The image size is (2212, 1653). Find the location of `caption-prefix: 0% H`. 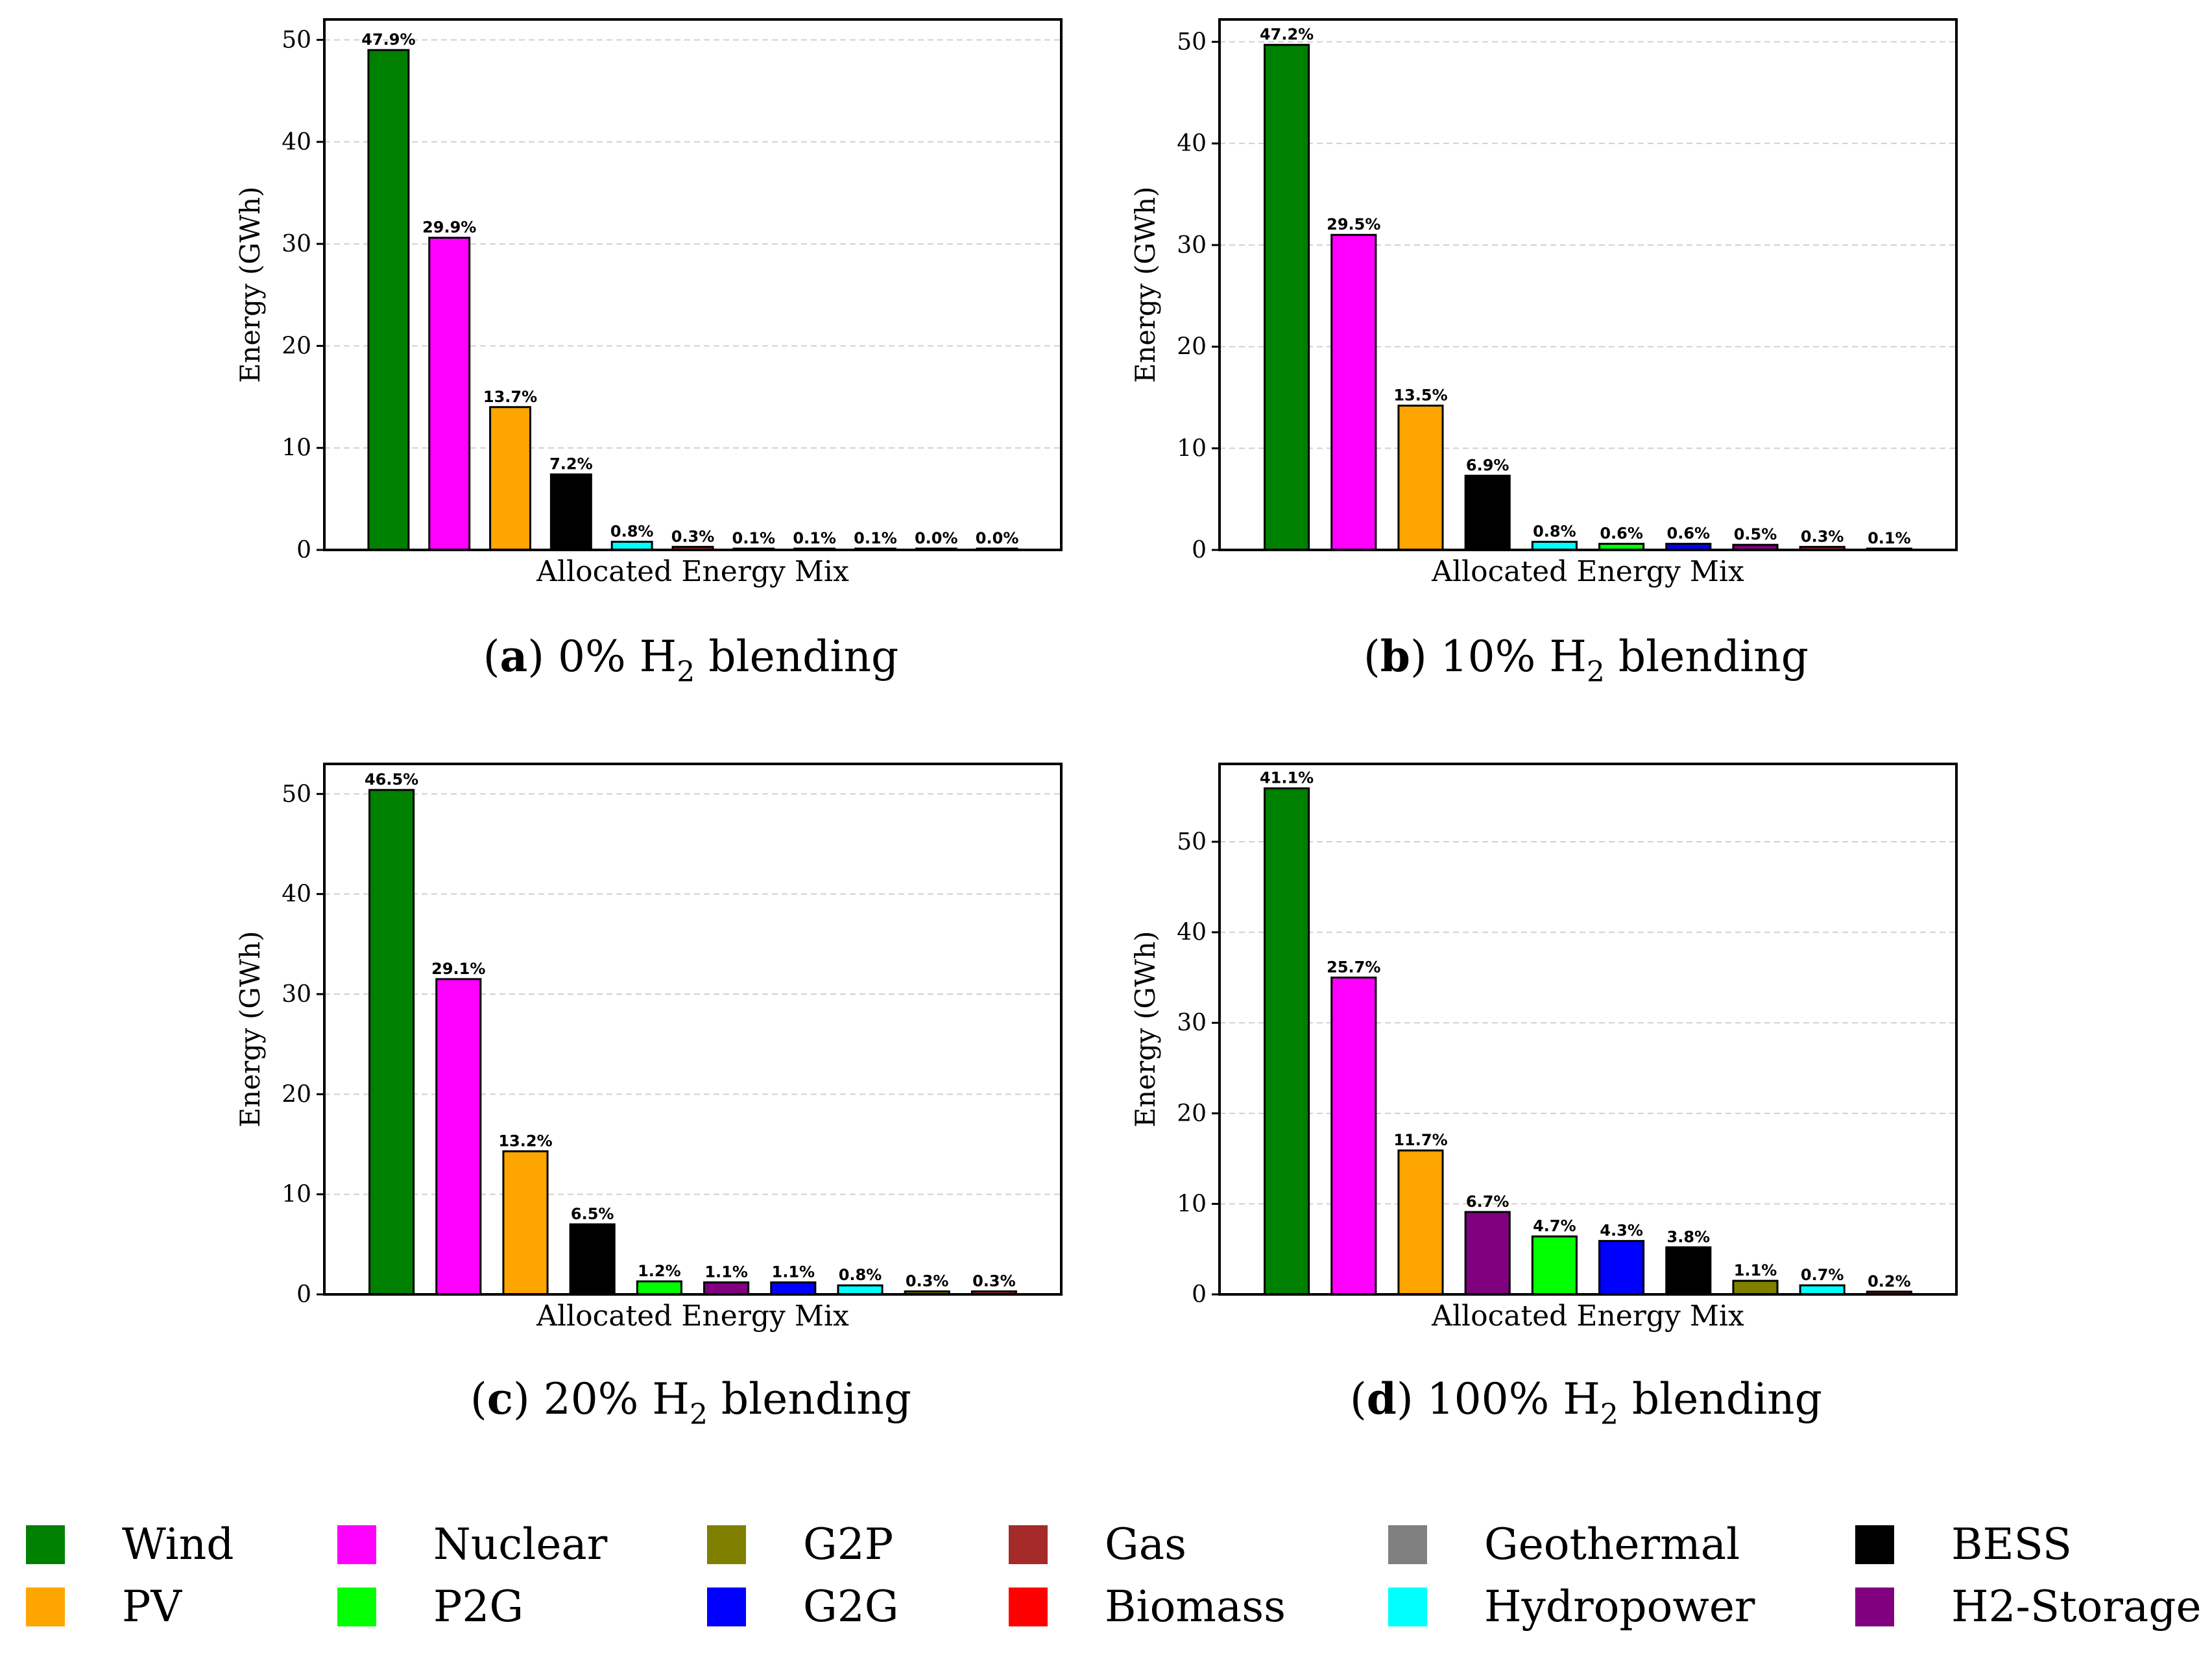

caption-prefix: 0% H is located at coordinates (617, 657).